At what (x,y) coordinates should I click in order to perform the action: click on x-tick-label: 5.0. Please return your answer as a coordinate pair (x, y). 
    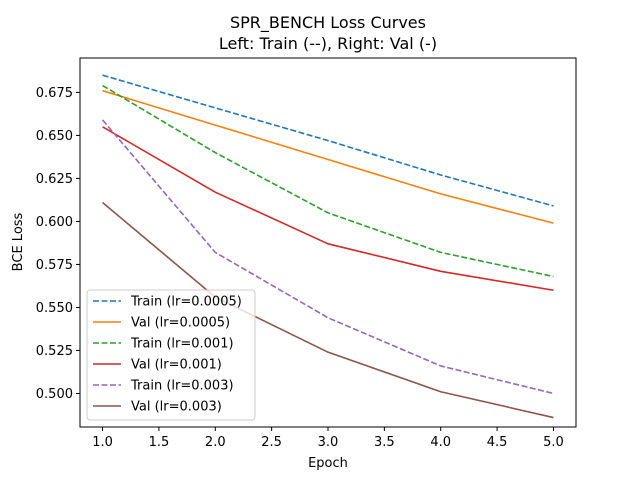
    Looking at the image, I should click on (553, 442).